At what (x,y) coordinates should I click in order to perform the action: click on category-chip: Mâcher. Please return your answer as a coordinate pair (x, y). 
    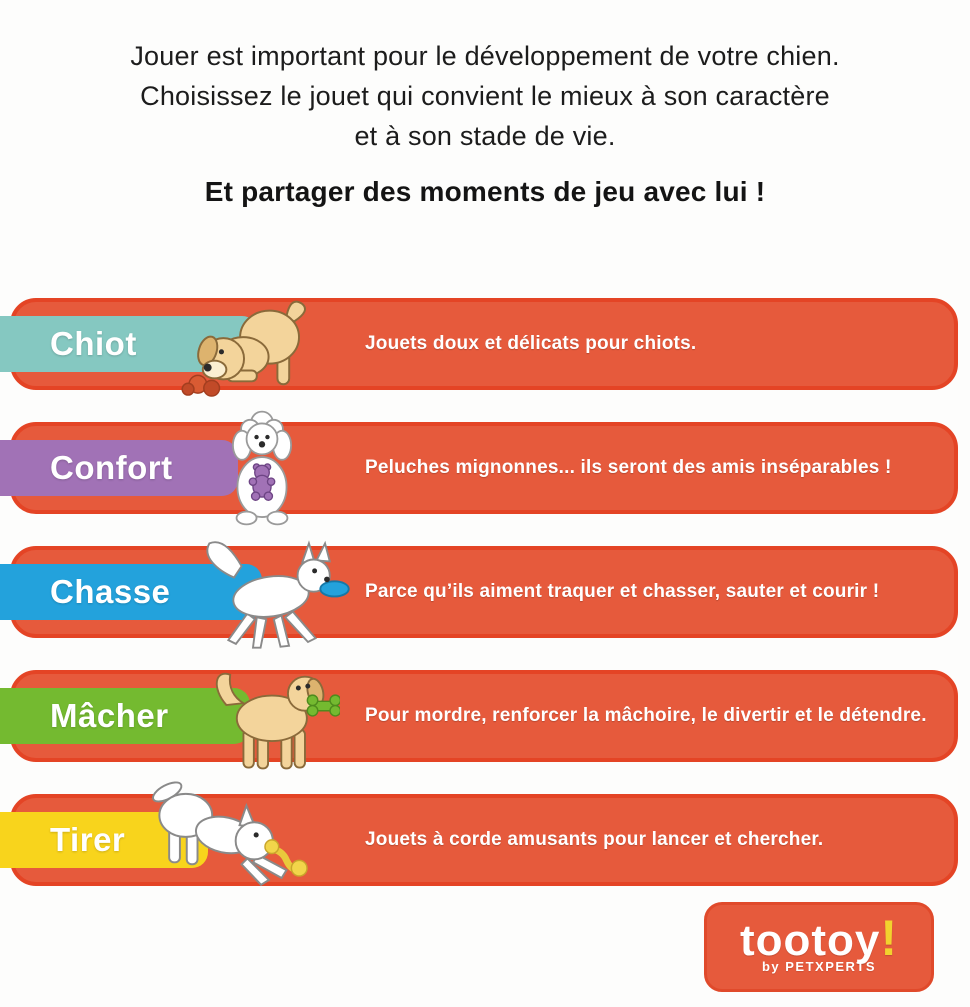
    Looking at the image, I should click on (125, 716).